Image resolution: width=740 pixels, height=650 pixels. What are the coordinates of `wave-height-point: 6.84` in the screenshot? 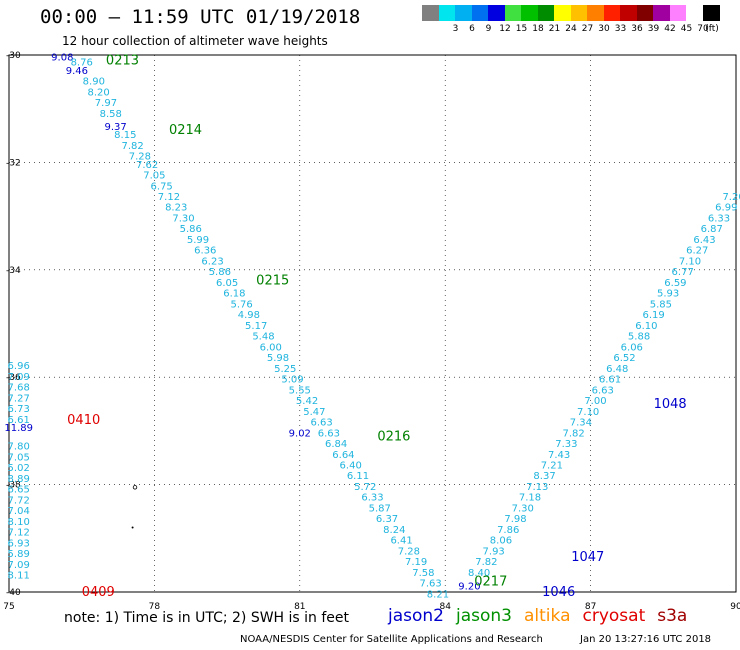 It's located at (336, 444).